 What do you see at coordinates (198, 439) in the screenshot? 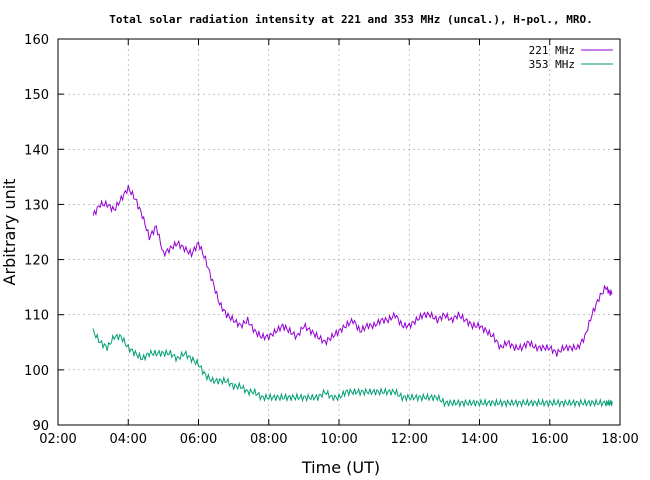
I see `x-tick-label: 06:00` at bounding box center [198, 439].